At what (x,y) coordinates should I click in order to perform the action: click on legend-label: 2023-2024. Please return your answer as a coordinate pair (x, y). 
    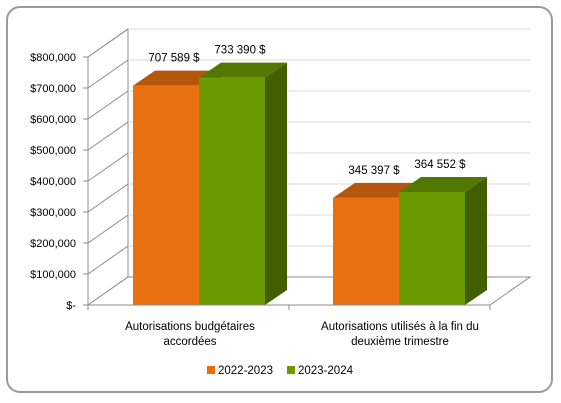
    Looking at the image, I should click on (326, 371).